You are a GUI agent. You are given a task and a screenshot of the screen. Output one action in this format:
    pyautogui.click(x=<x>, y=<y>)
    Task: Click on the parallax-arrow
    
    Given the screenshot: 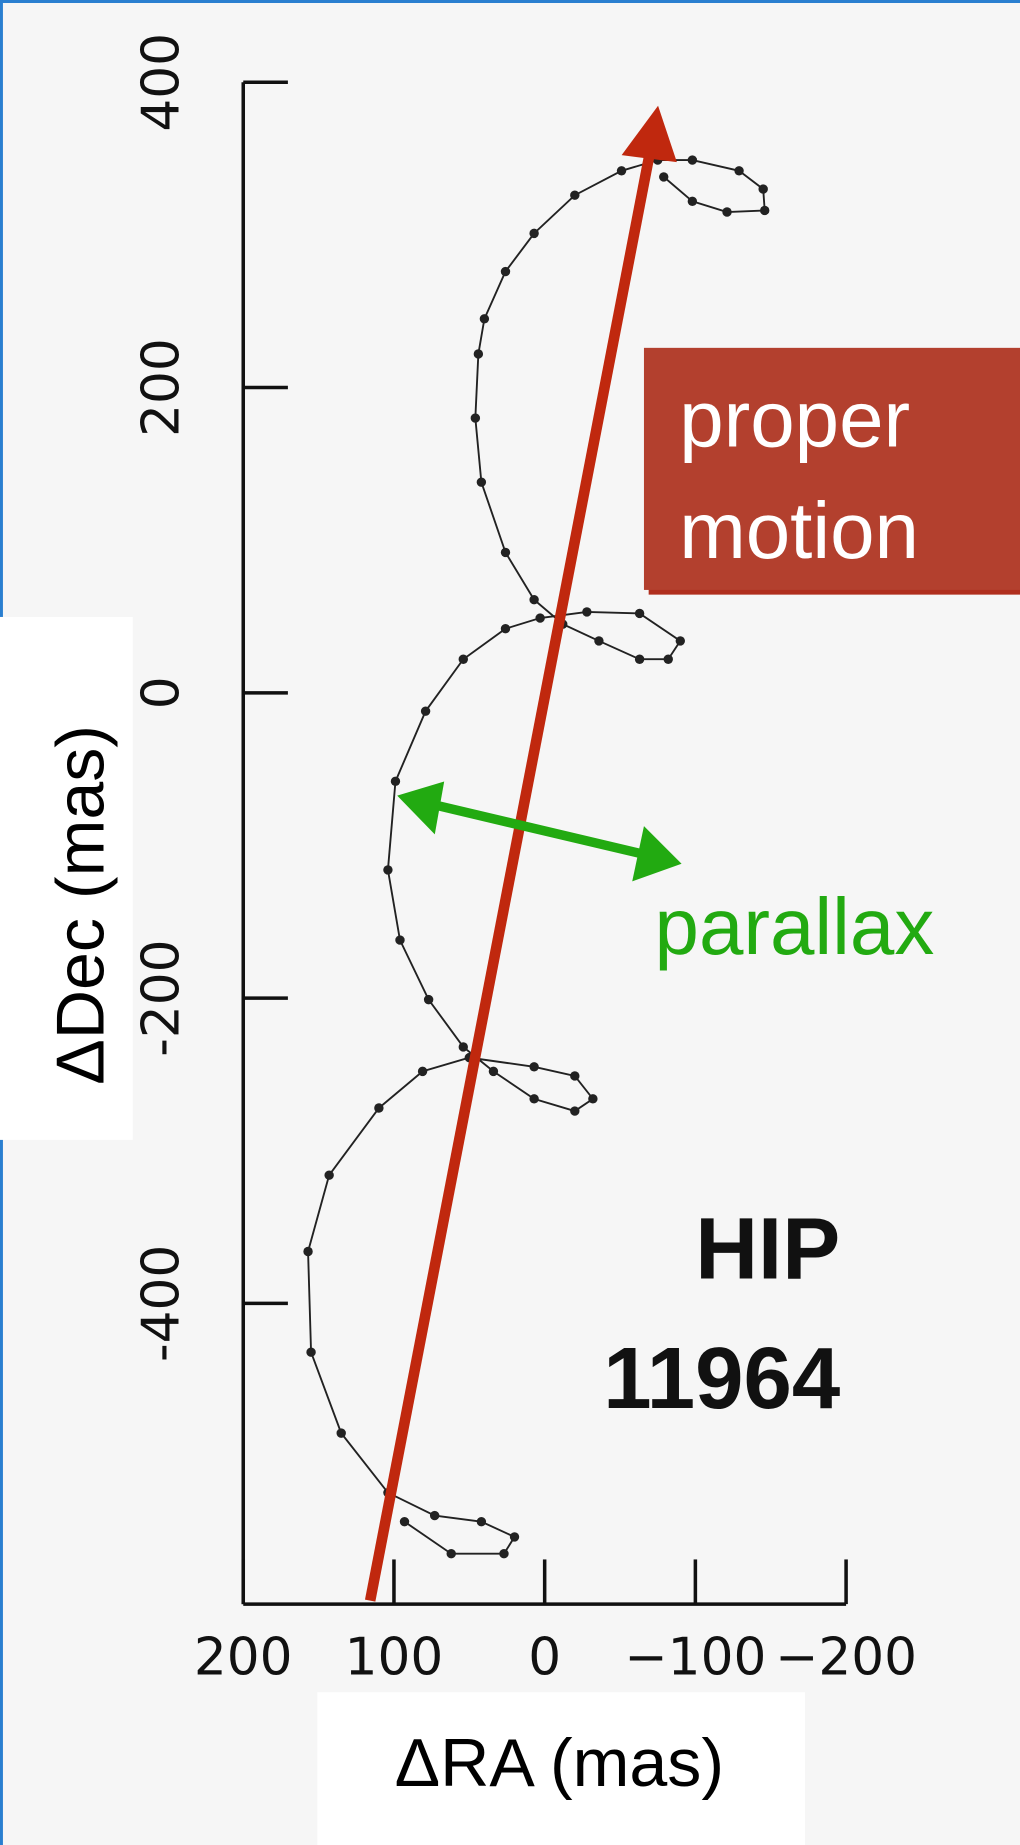 What is the action you would take?
    pyautogui.click(x=539, y=829)
    